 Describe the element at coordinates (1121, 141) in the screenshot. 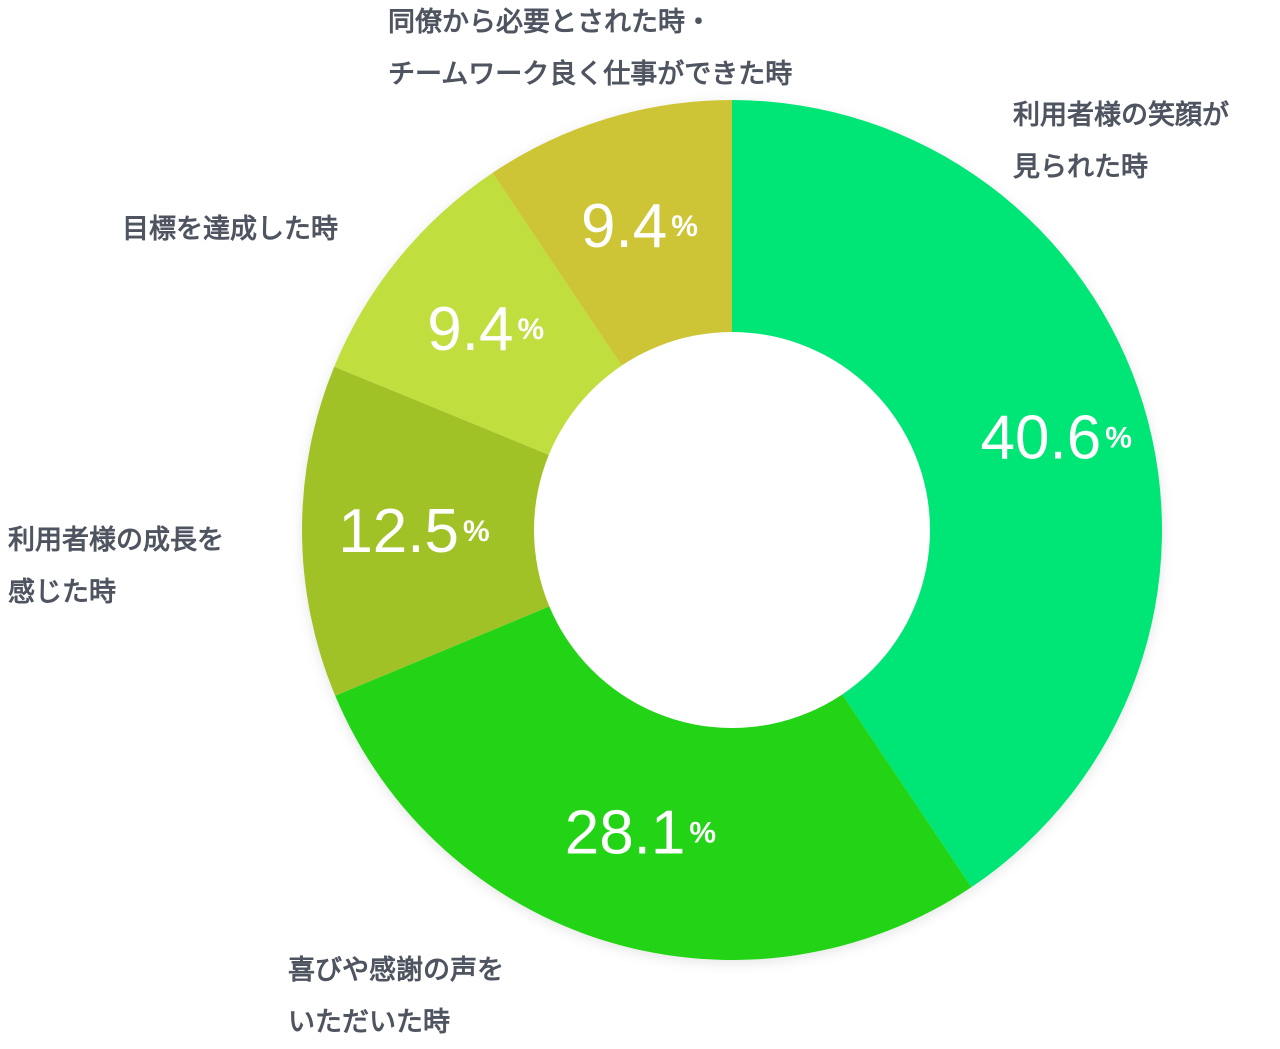

I see `category-label-smiles: 利用者様の笑顔が 見られた時` at that location.